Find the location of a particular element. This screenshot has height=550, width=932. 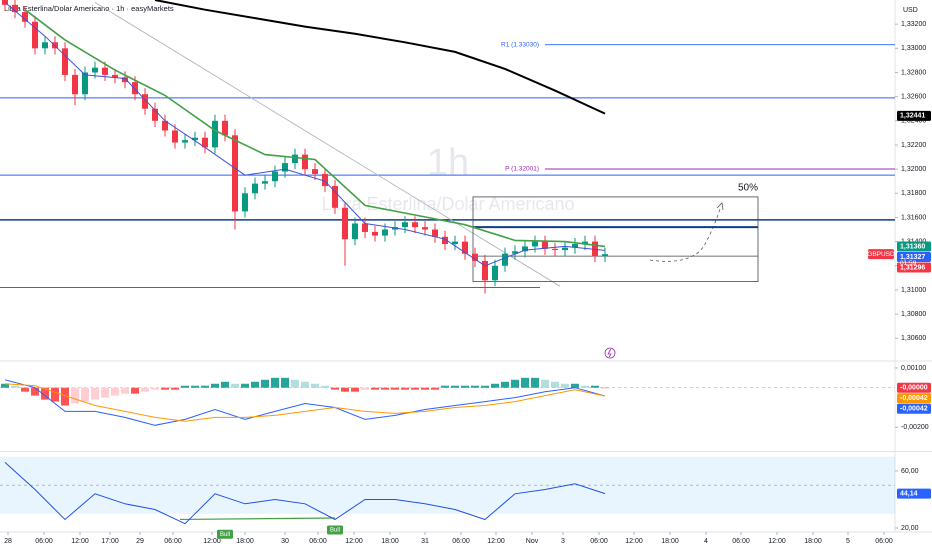

y-tick-label: 1,30800 is located at coordinates (913, 314).